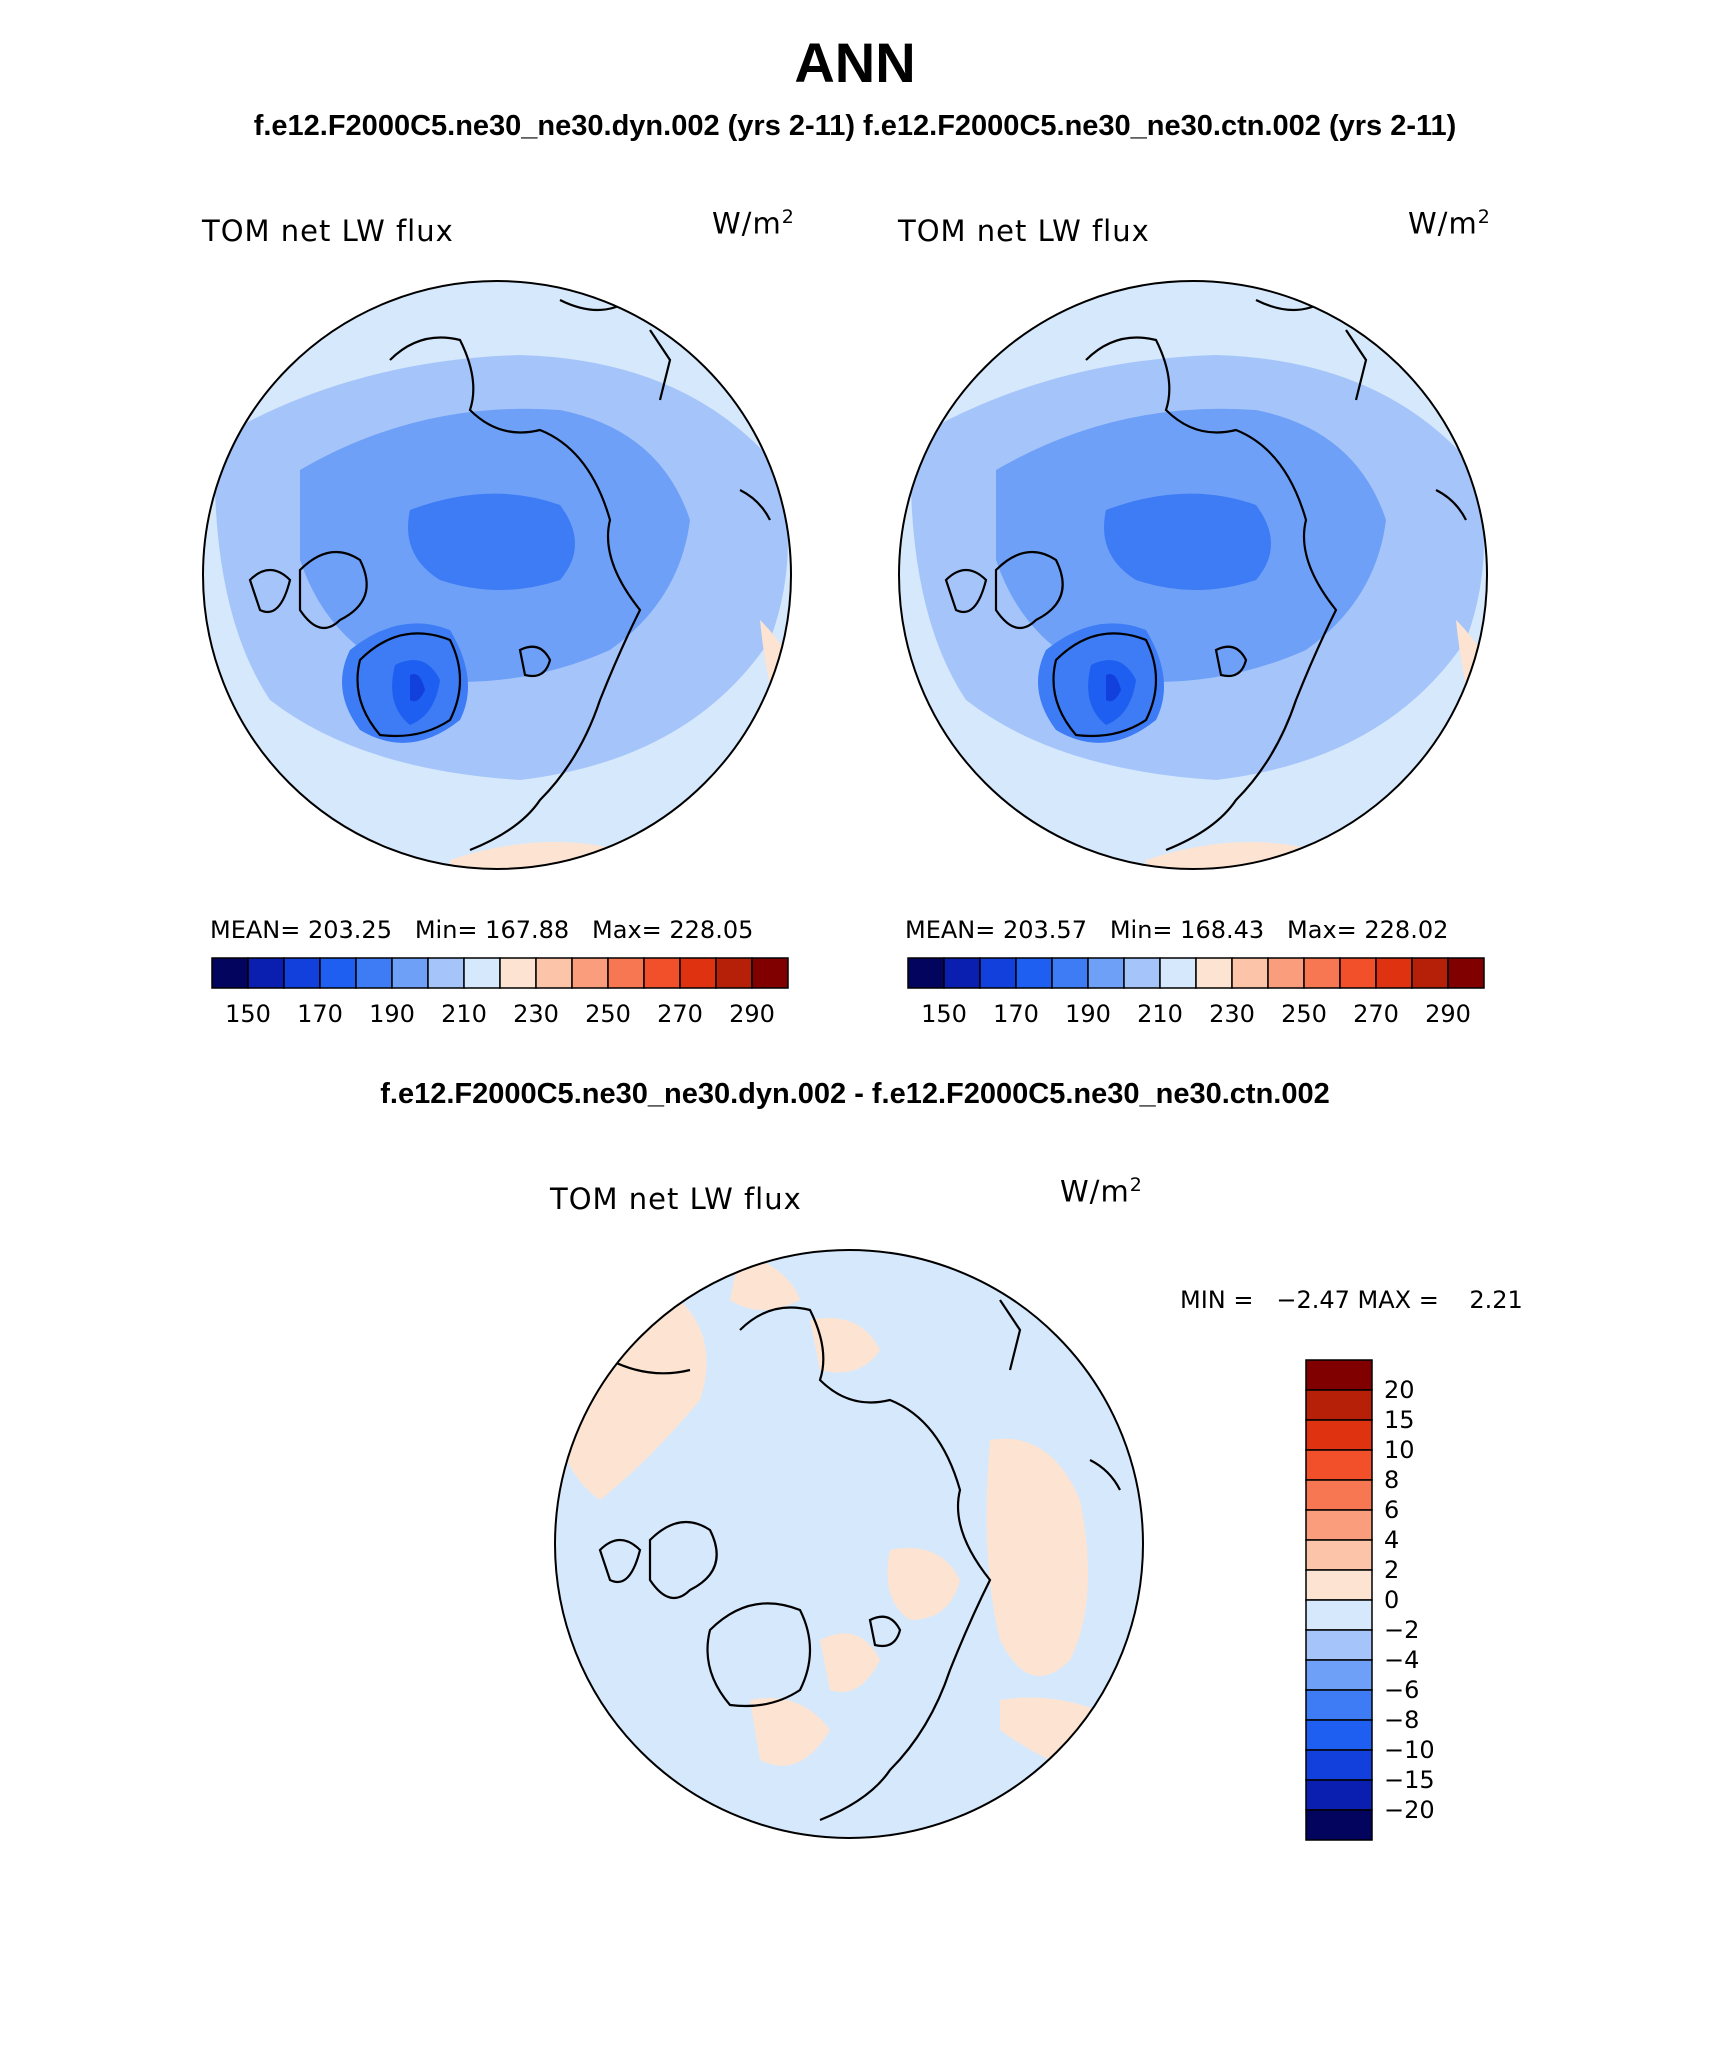 Image resolution: width=1710 pixels, height=2061 pixels. I want to click on right-units-label: W/m2, so click(1449, 223).